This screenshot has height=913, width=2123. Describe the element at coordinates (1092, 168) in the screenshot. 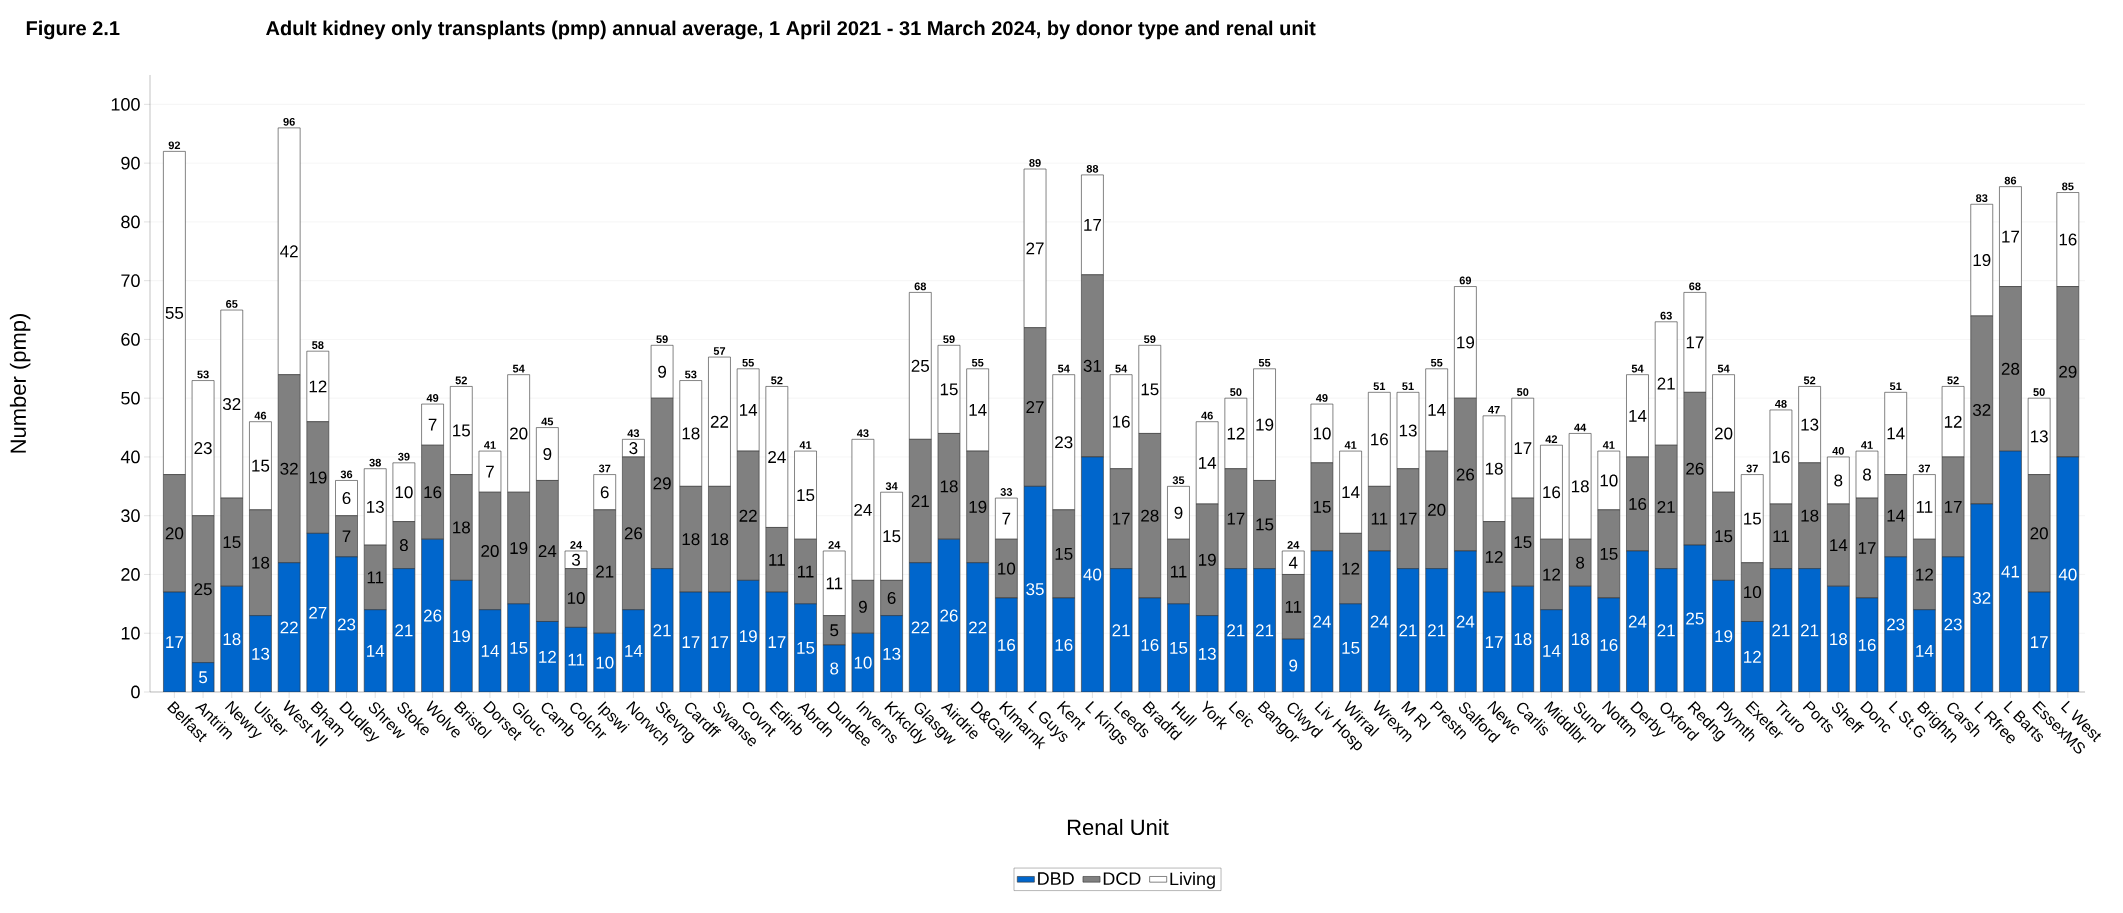

I see `total-label: 88` at that location.